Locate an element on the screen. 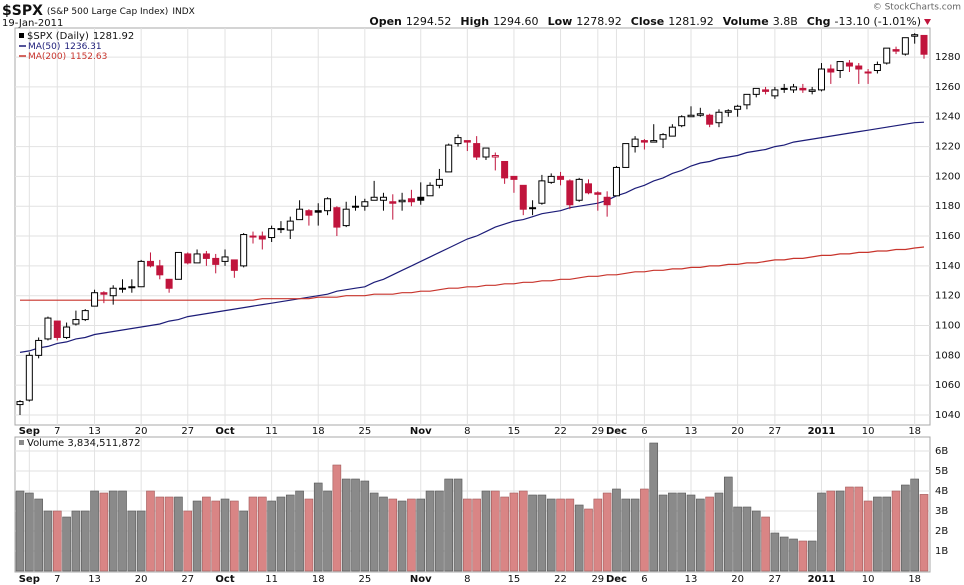 This screenshot has height=585, width=964. down-arrow is located at coordinates (927, 22).